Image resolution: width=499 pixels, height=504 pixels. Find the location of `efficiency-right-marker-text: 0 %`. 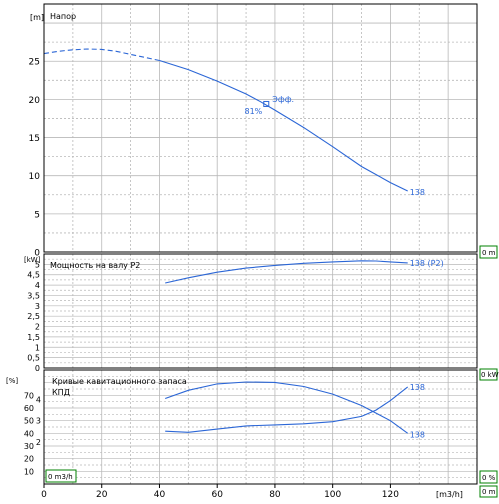

efficiency-right-marker-text: 0 % is located at coordinates (489, 478).